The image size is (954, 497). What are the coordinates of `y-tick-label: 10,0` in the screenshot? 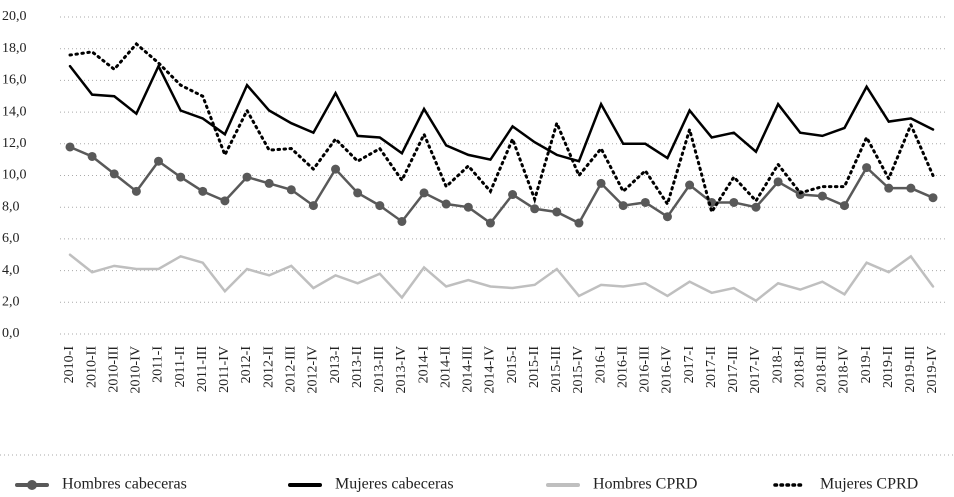 It's located at (14, 175).